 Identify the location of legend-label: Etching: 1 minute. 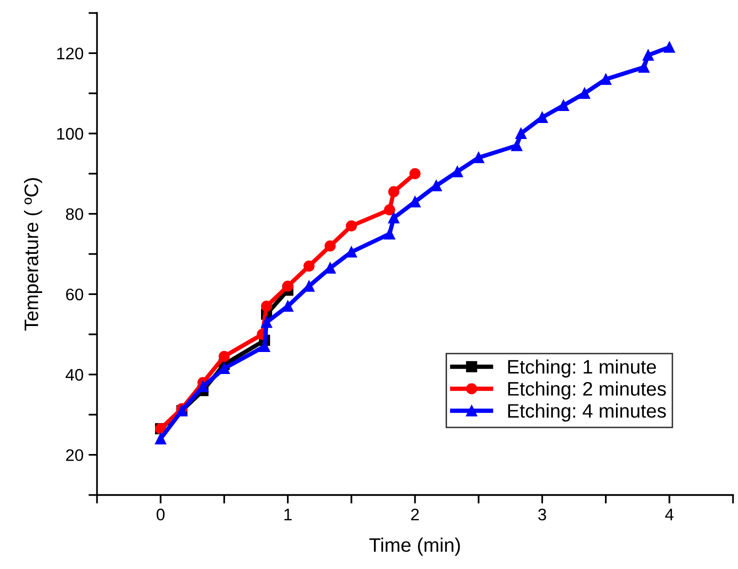
(582, 368).